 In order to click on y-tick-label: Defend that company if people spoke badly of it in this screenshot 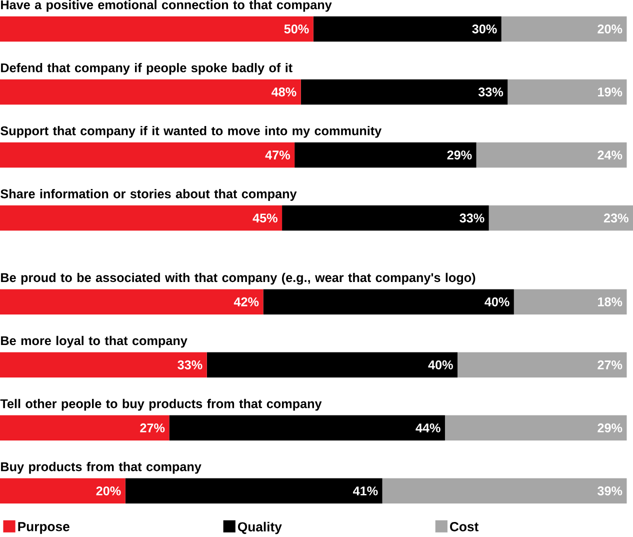, I will do `click(146, 69)`.